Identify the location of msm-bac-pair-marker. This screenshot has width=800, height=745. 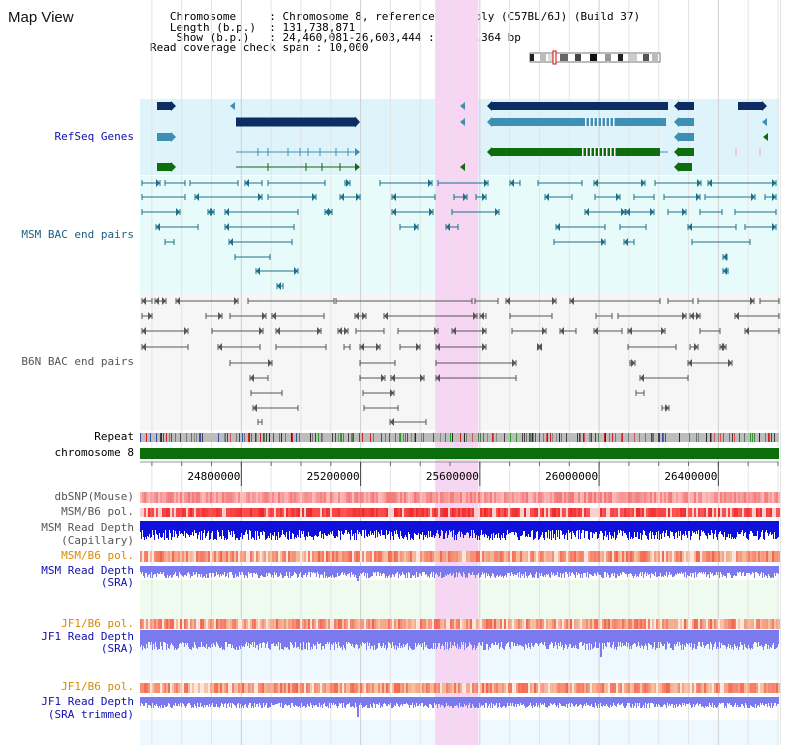
(643, 183).